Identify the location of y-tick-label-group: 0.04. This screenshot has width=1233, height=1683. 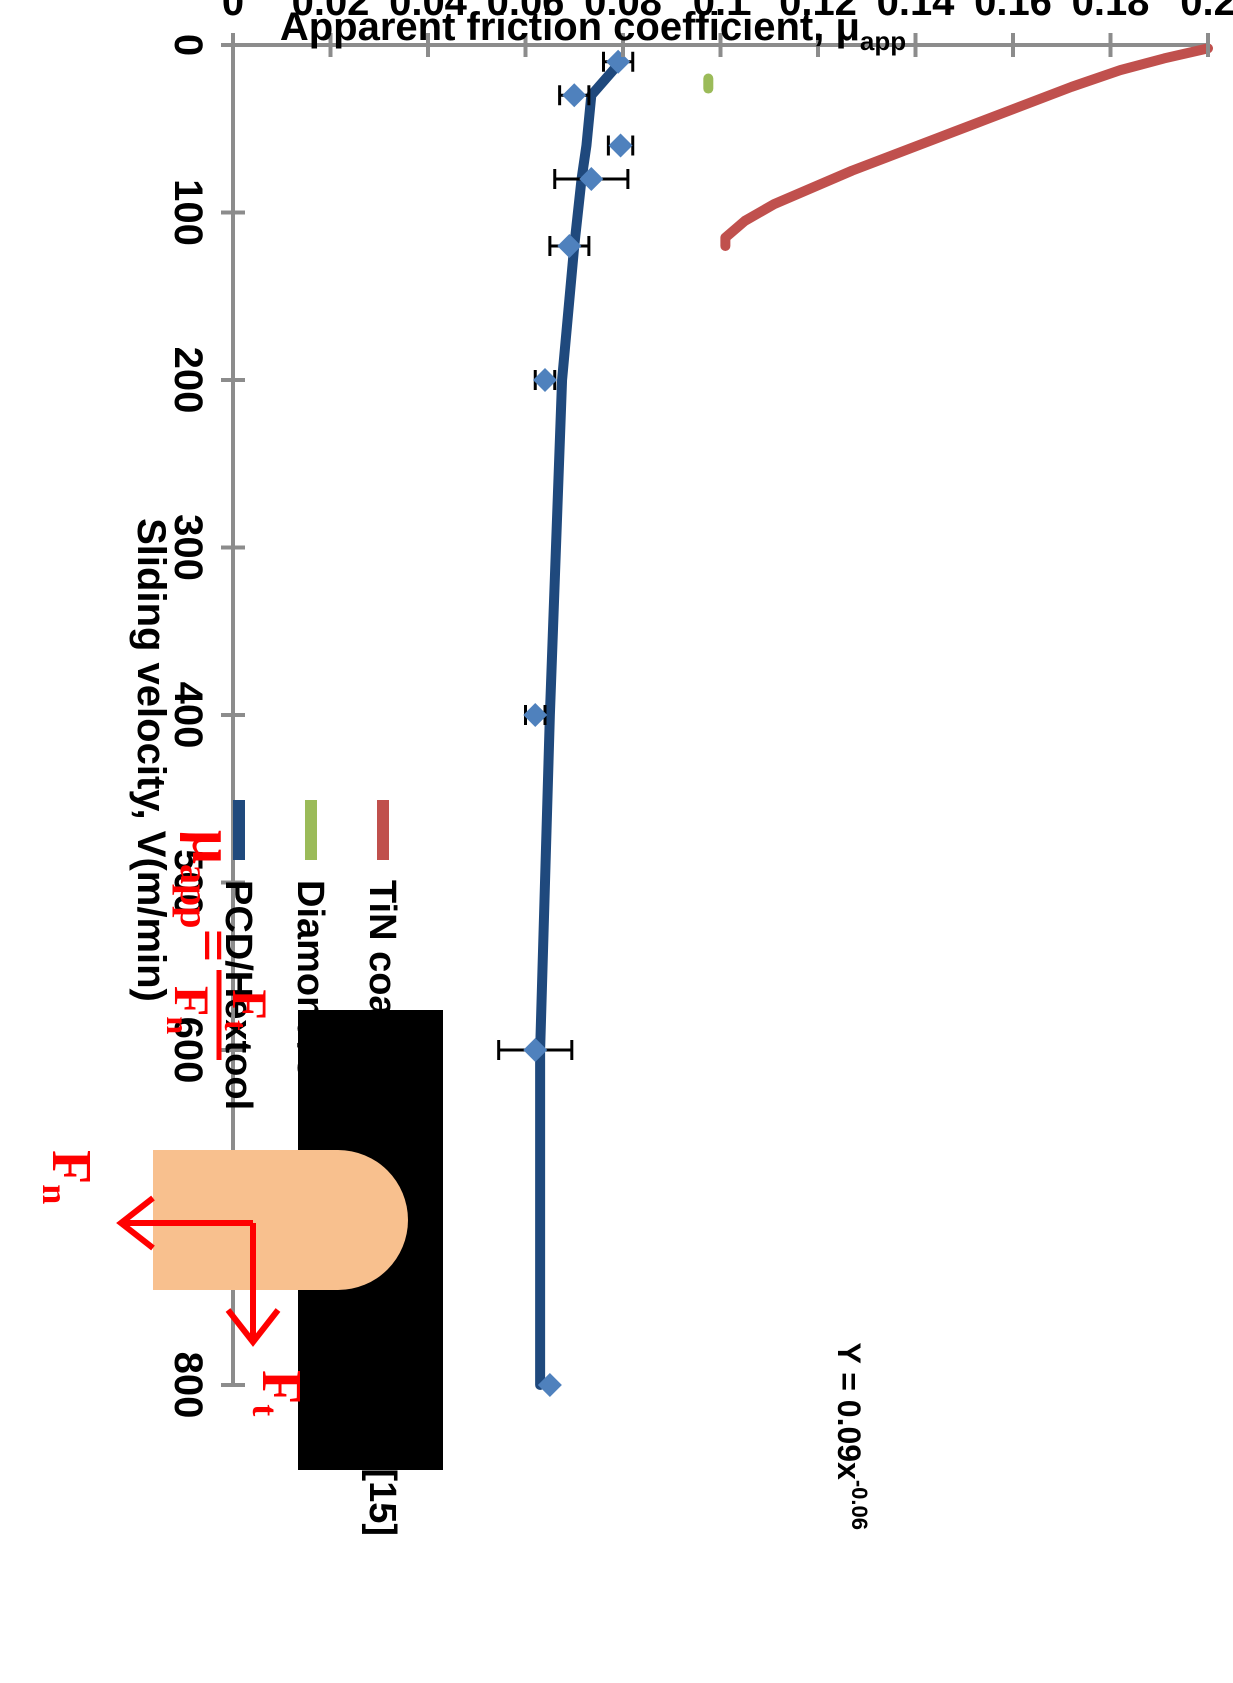
(428, 12).